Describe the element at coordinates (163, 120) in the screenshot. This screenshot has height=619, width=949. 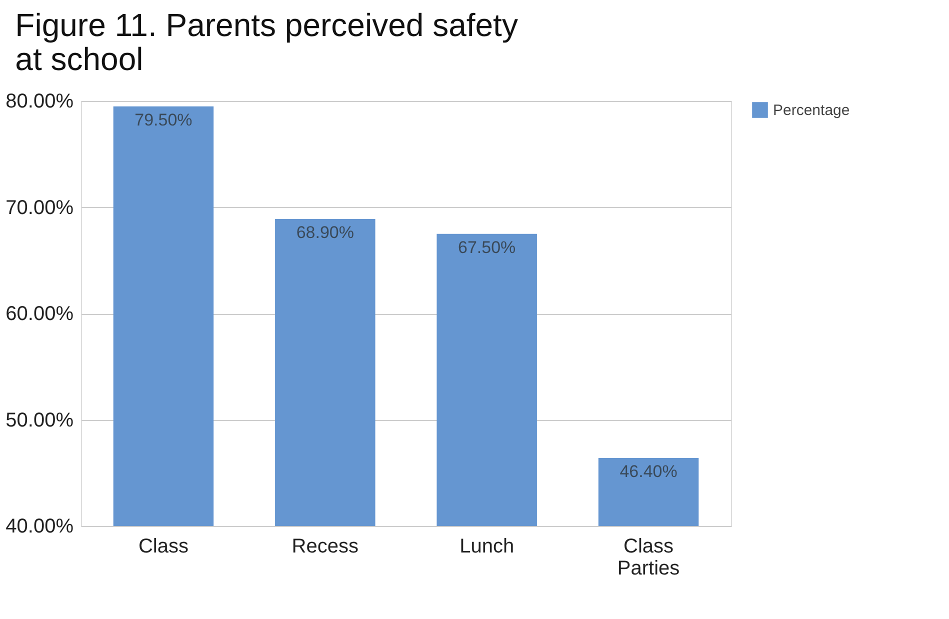
I see `data-label: 79.50%` at that location.